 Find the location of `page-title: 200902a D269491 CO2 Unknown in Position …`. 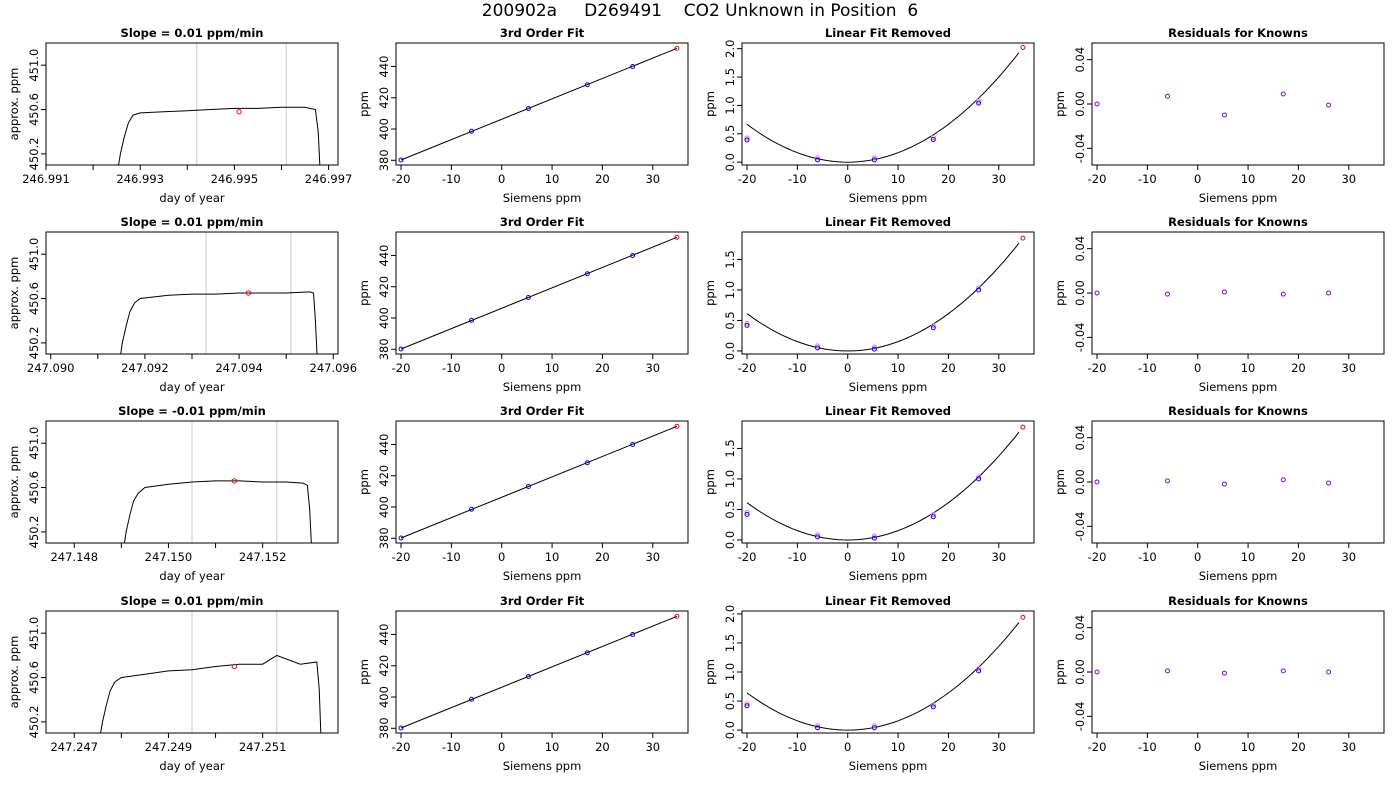

page-title: 200902a D269491 CO2 Unknown in Position … is located at coordinates (700, 11).